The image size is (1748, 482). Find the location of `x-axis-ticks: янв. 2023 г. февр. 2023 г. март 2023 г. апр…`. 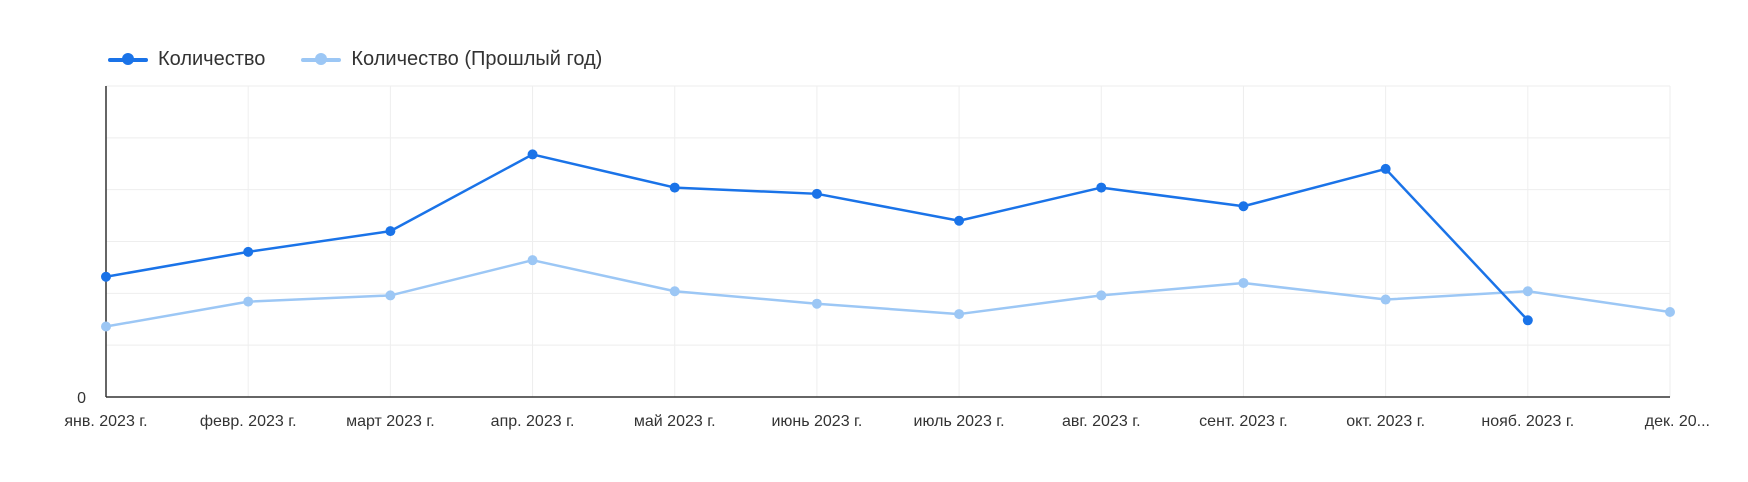

x-axis-ticks: янв. 2023 г. февр. 2023 г. март 2023 г. апр… is located at coordinates (887, 421).